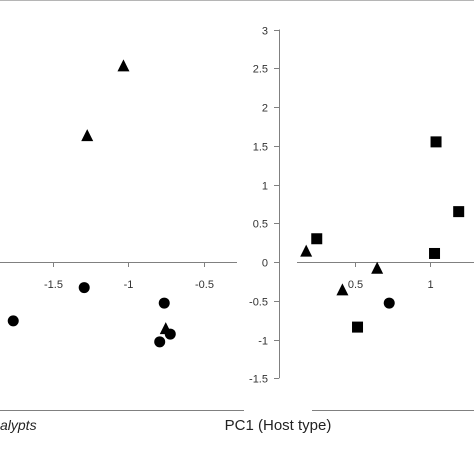 This screenshot has width=474, height=474. I want to click on x-tick-label: 0.5, so click(355, 285).